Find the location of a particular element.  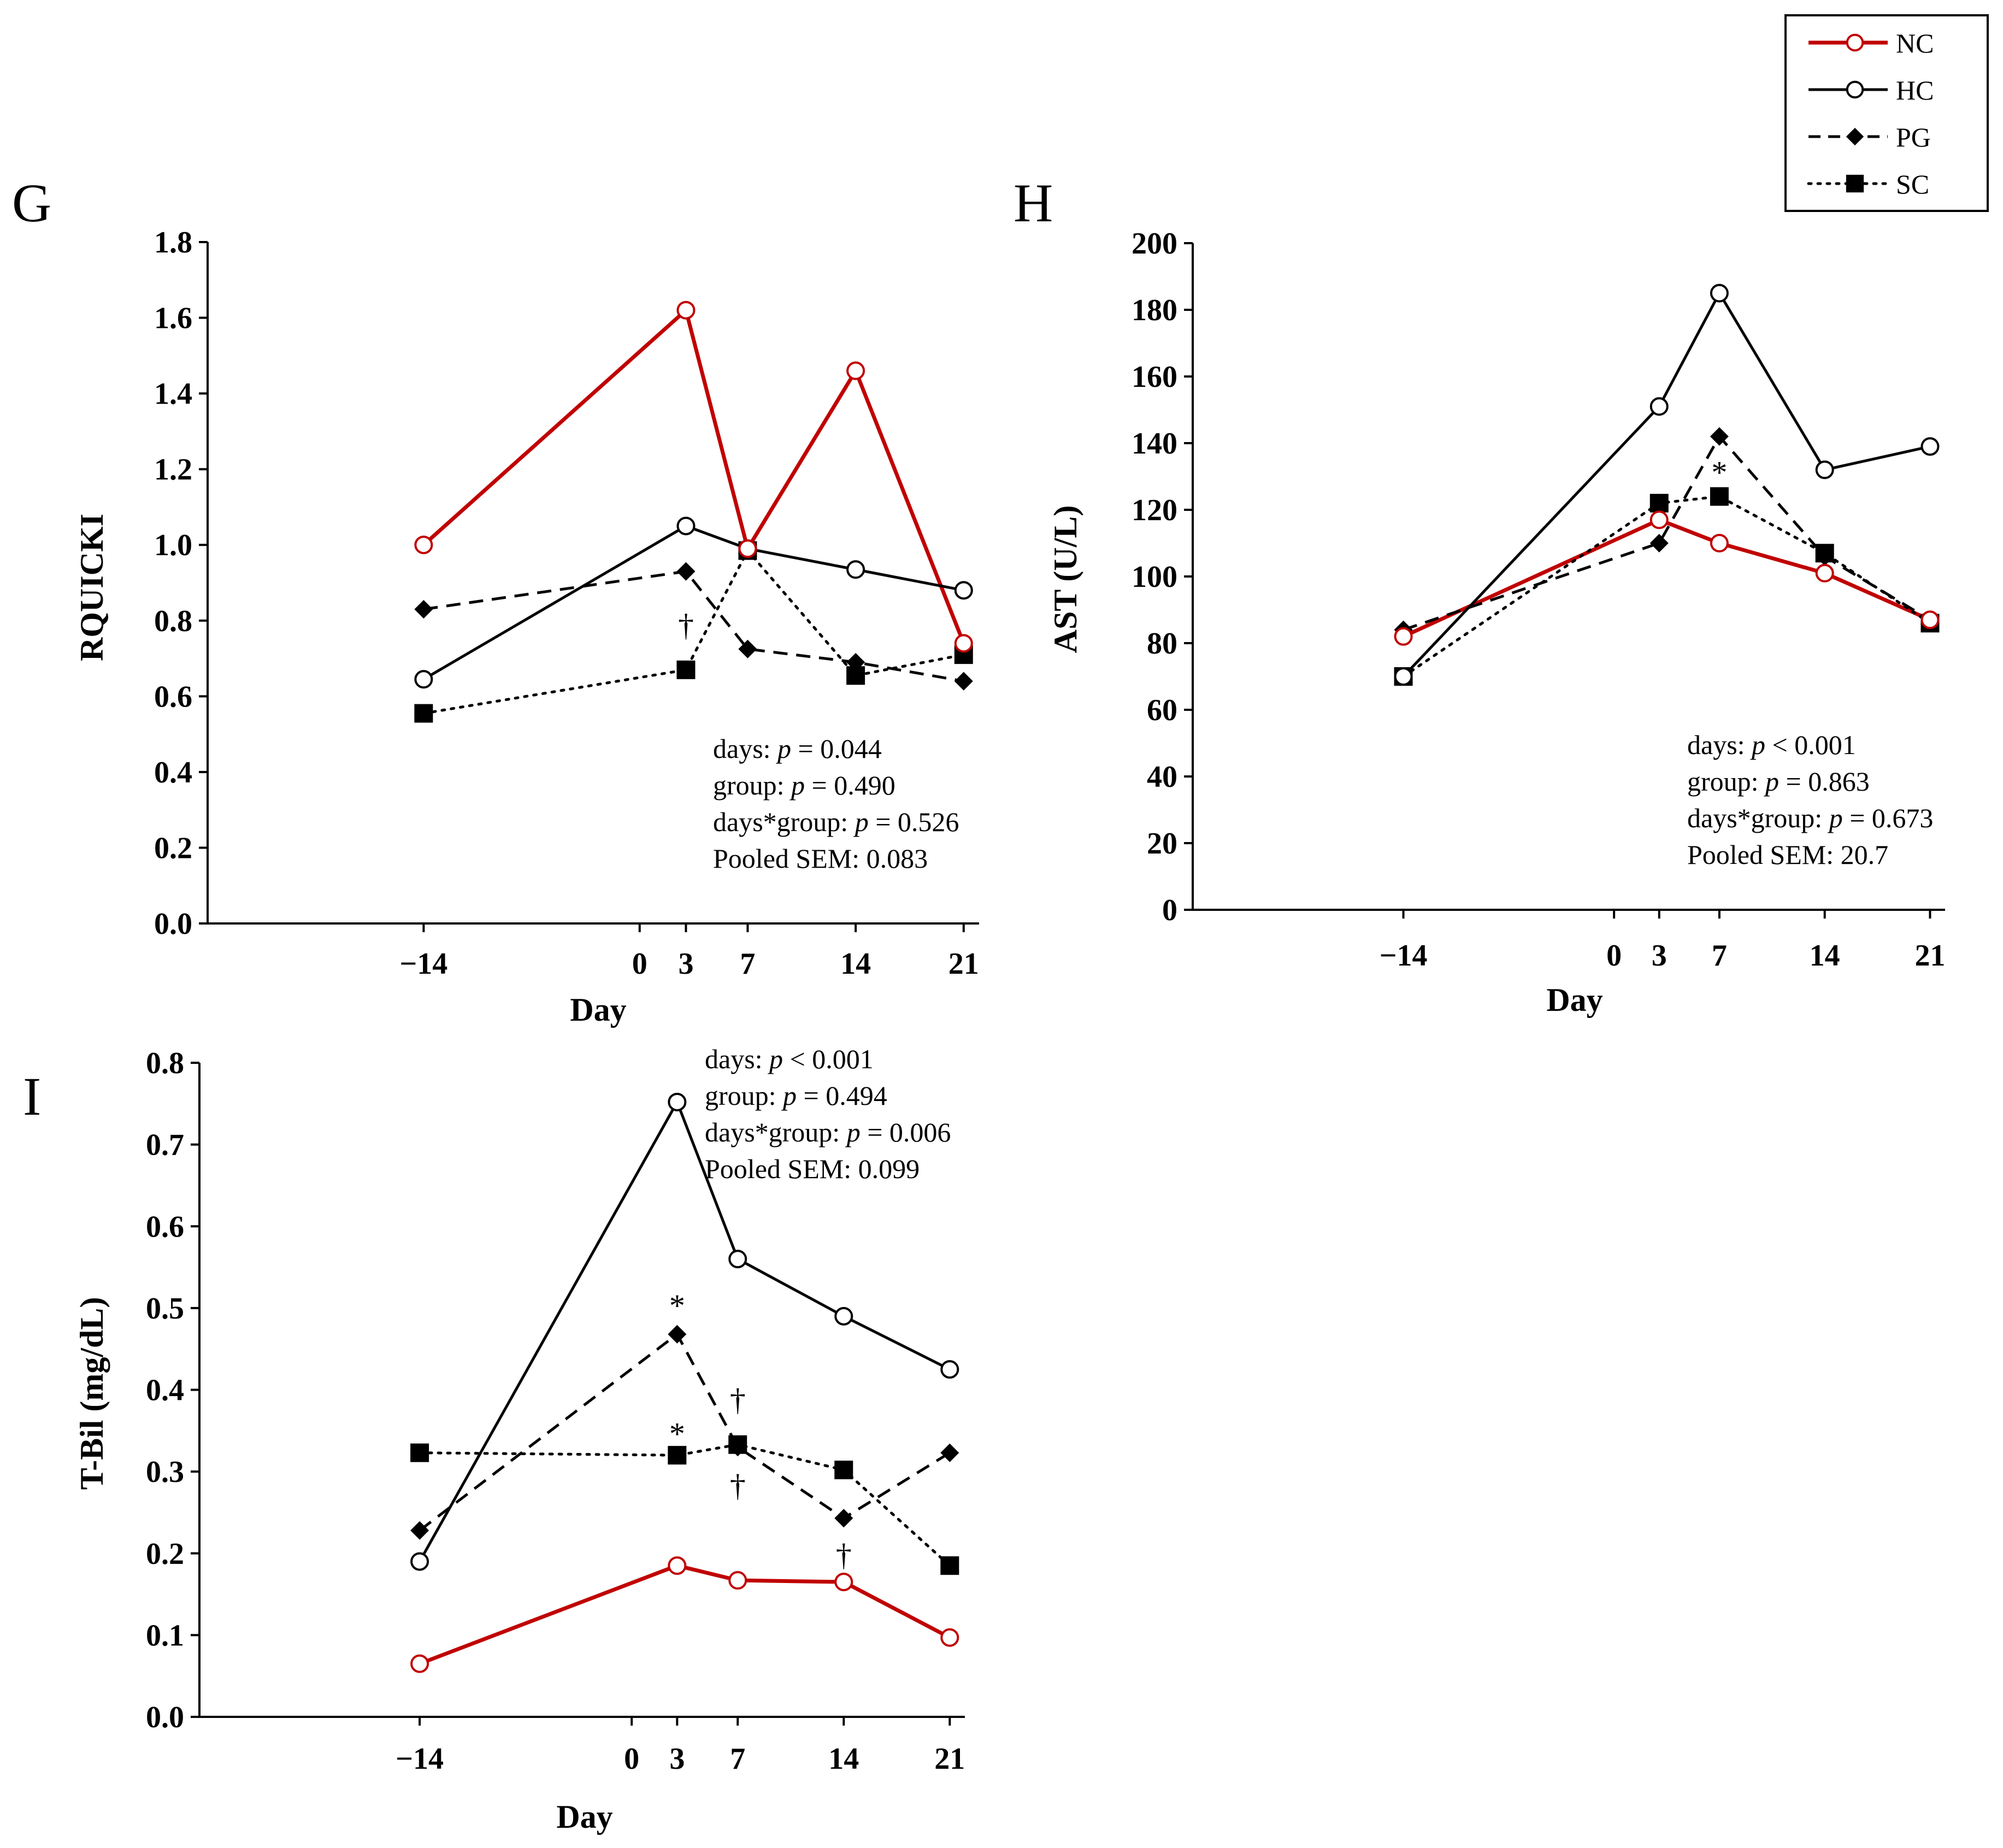

x-tick-label-g: 21 is located at coordinates (964, 964).